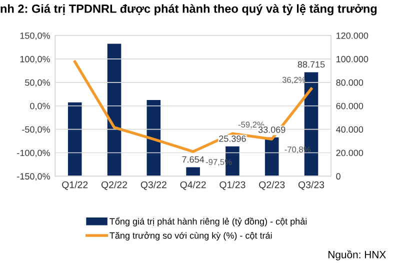 The height and width of the screenshot is (263, 394). I want to click on legend-label: Tổng giá trị phát hành riêng lẻ (tỷ đồng) - cột phải, so click(208, 221).